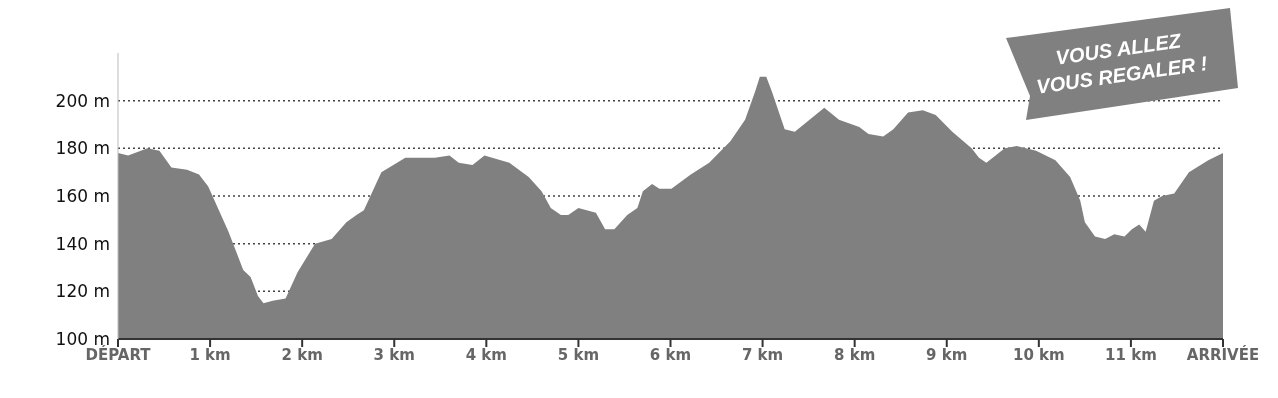 The width and height of the screenshot is (1278, 398). I want to click on y-tick-label: 200 m, so click(82, 100).